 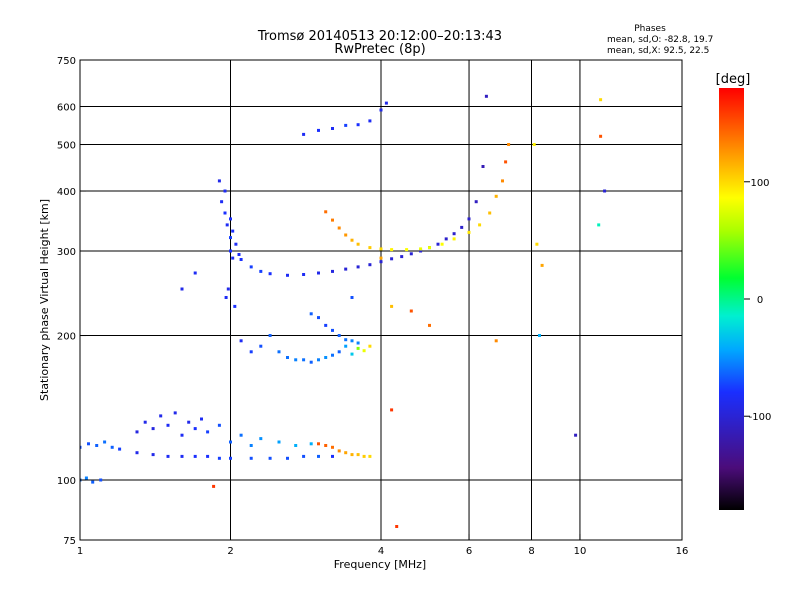 I want to click on y-tick-label: 100, so click(x=66, y=481).